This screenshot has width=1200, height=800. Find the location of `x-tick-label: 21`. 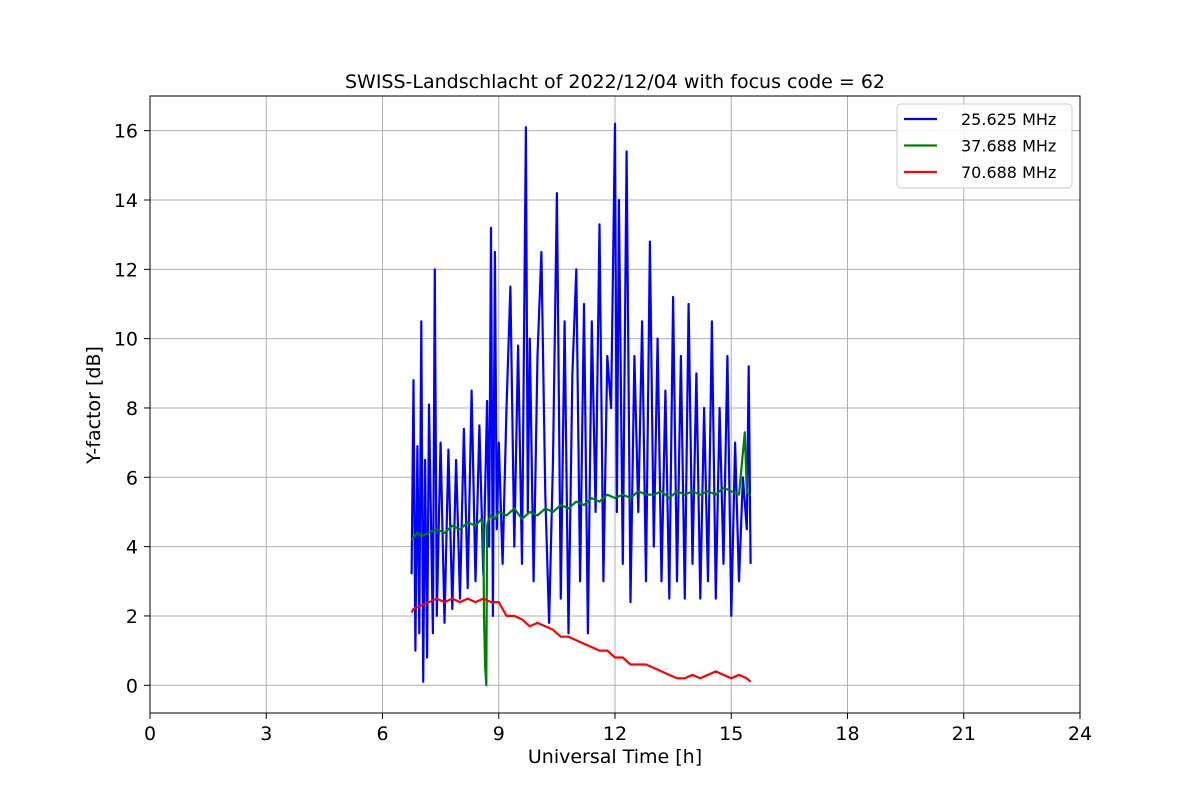

x-tick-label: 21 is located at coordinates (964, 734).